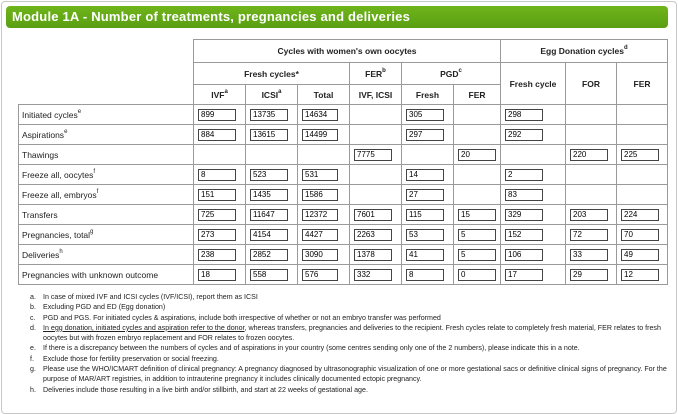 The width and height of the screenshot is (678, 414). I want to click on row-label: Deliveriesh, so click(106, 254).